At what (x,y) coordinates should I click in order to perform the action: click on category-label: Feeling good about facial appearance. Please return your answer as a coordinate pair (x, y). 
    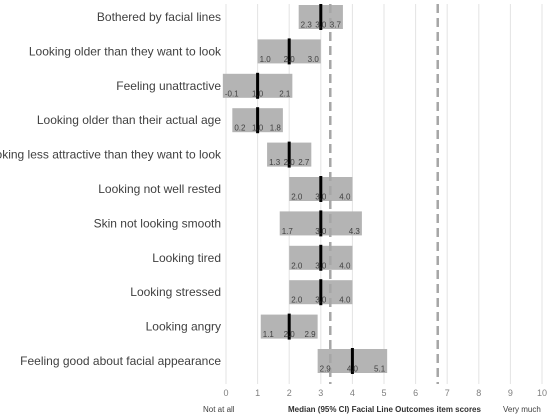
    Looking at the image, I should click on (120, 361).